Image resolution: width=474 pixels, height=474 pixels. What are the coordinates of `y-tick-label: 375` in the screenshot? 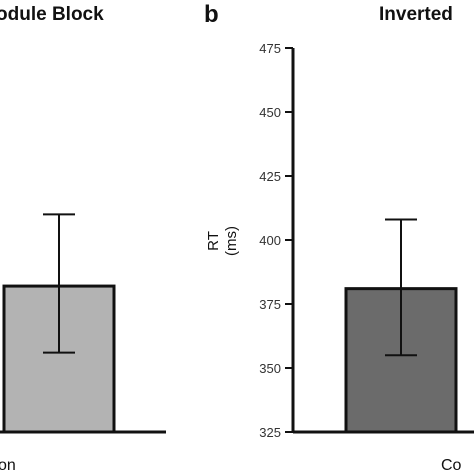 It's located at (270, 304).